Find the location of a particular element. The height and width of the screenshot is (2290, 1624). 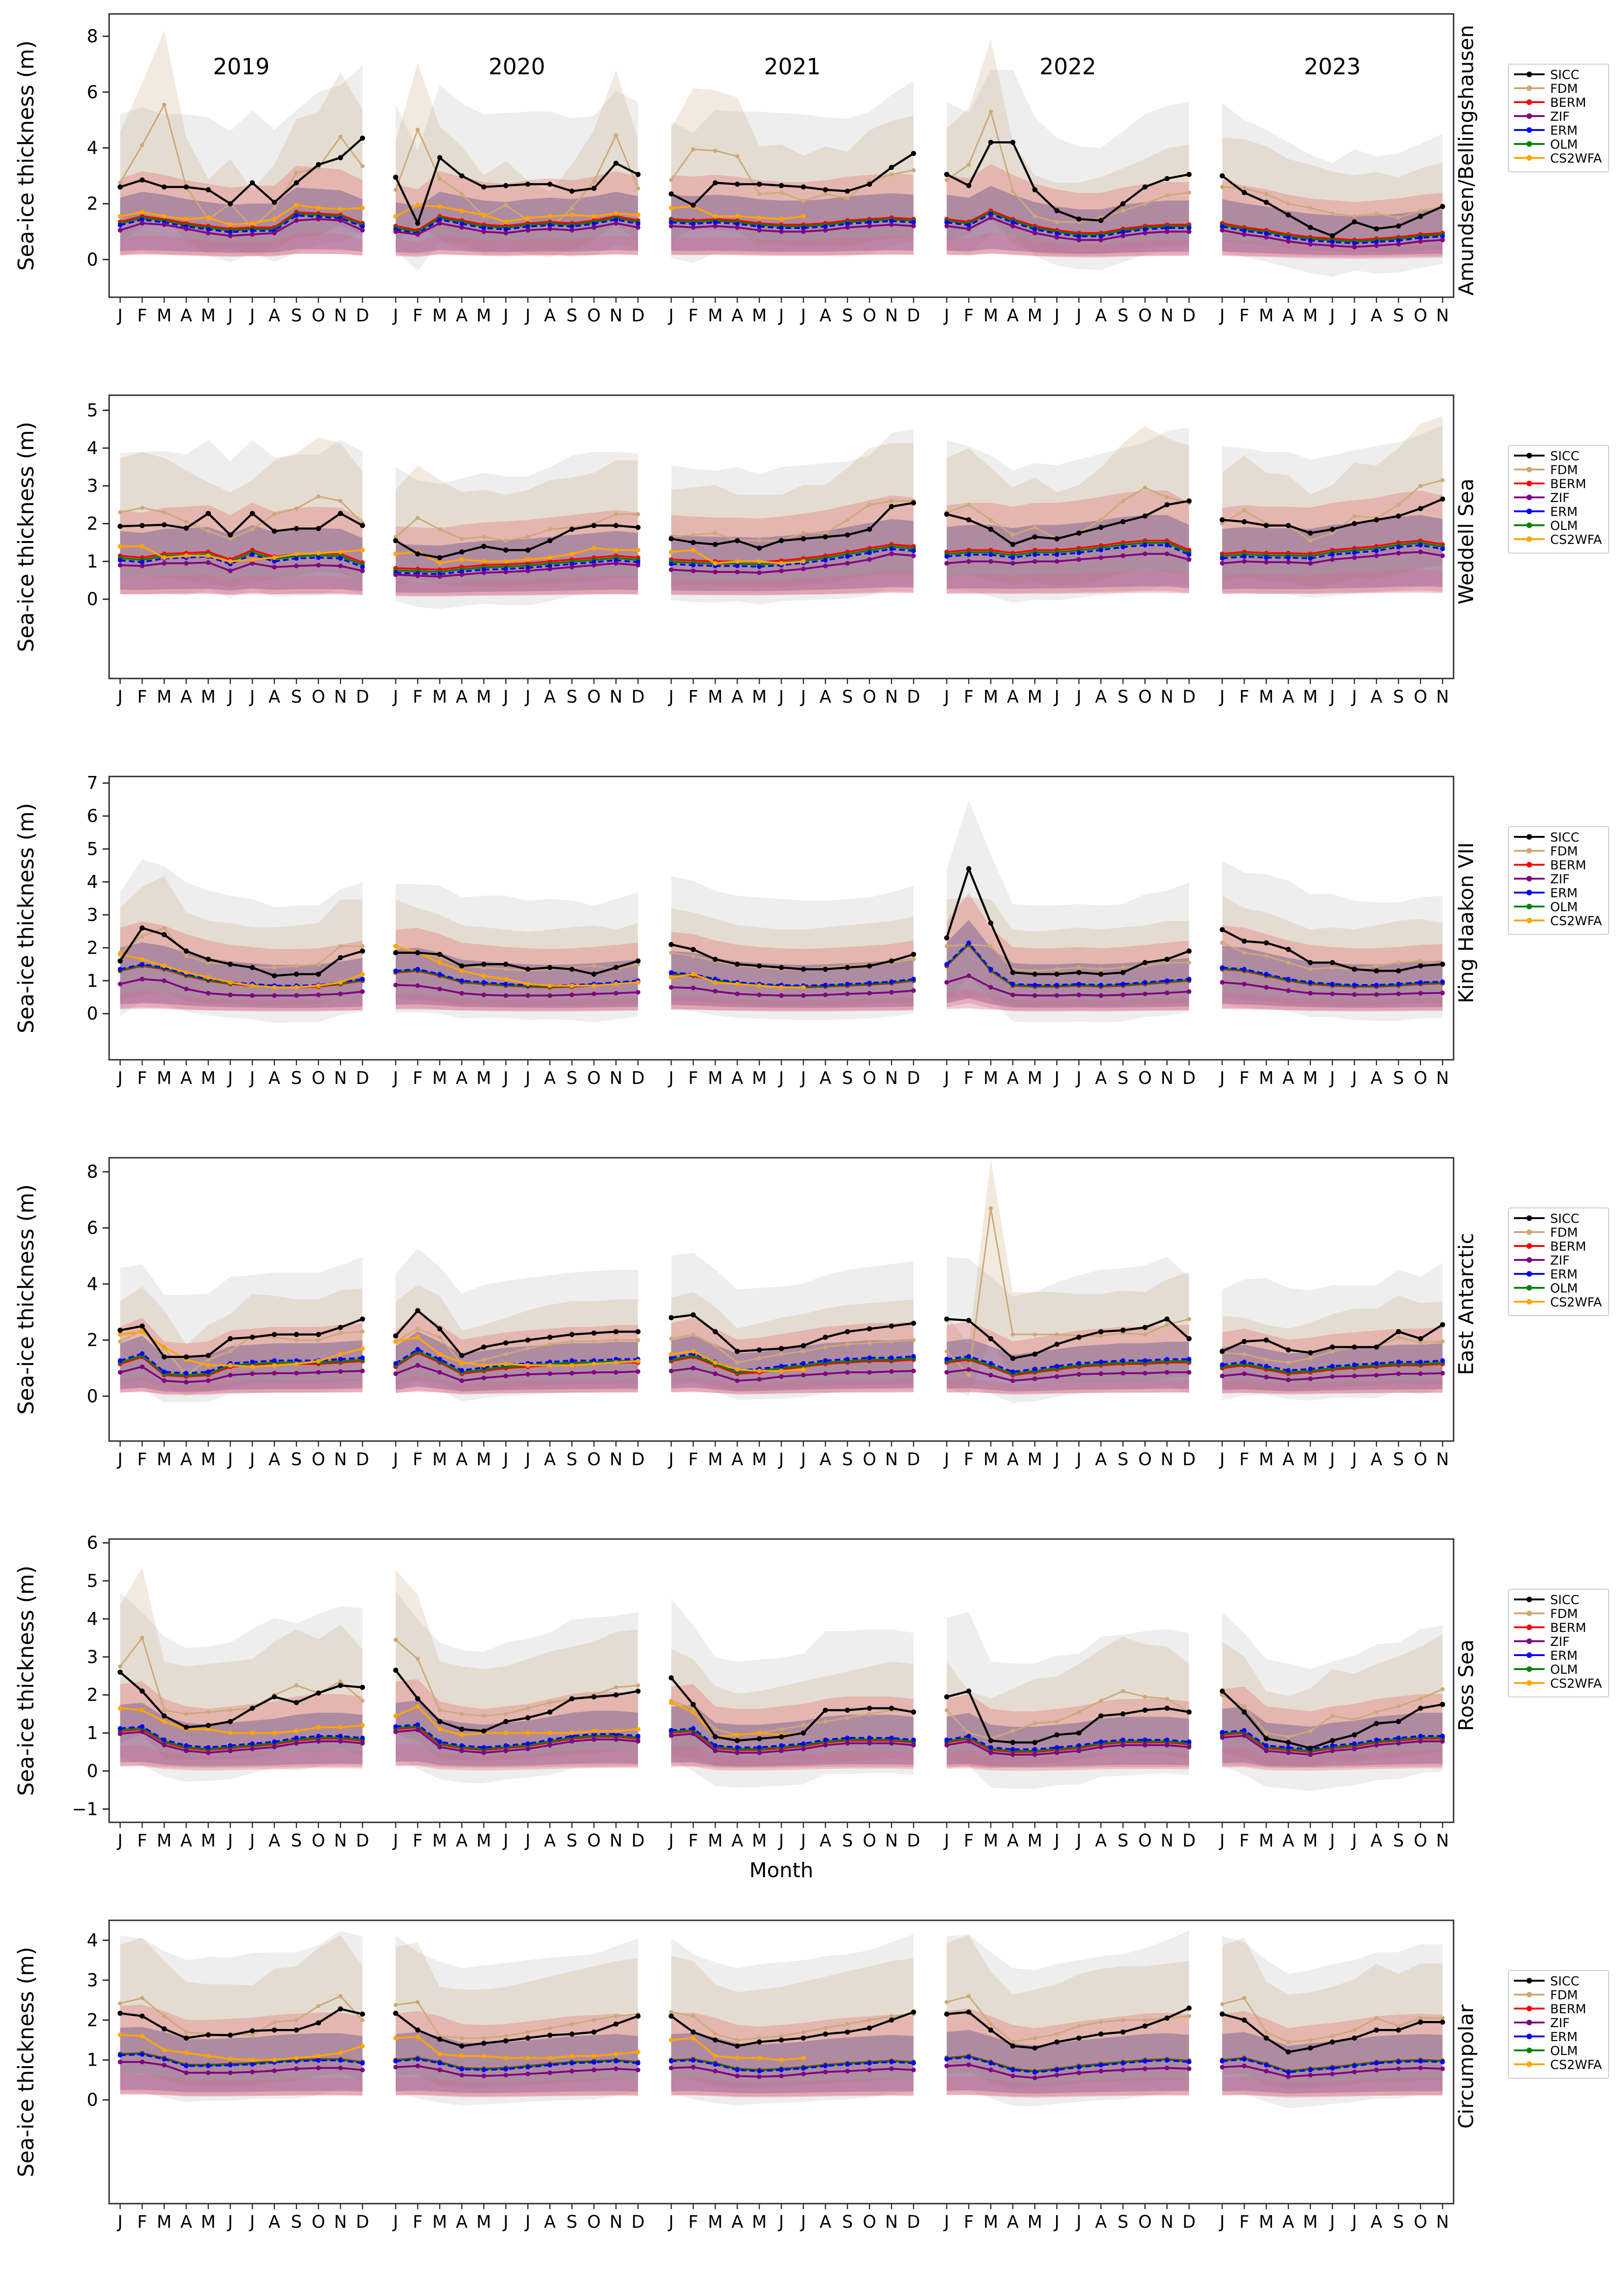

legend-label-olm: OLM is located at coordinates (1564, 2051).